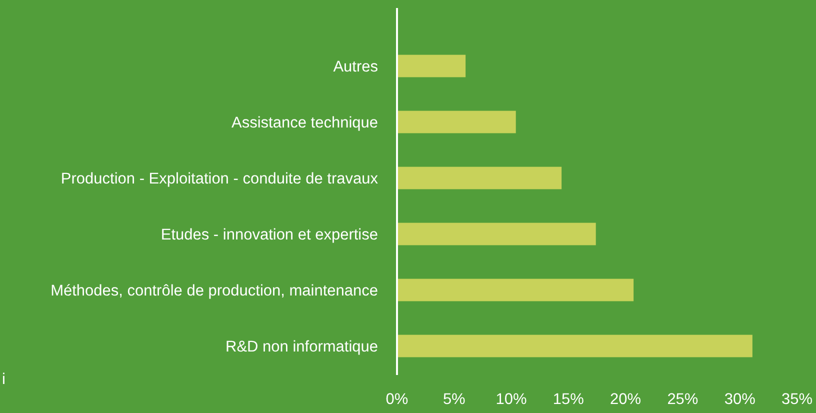  I want to click on x-tick-label: 15%, so click(568, 399).